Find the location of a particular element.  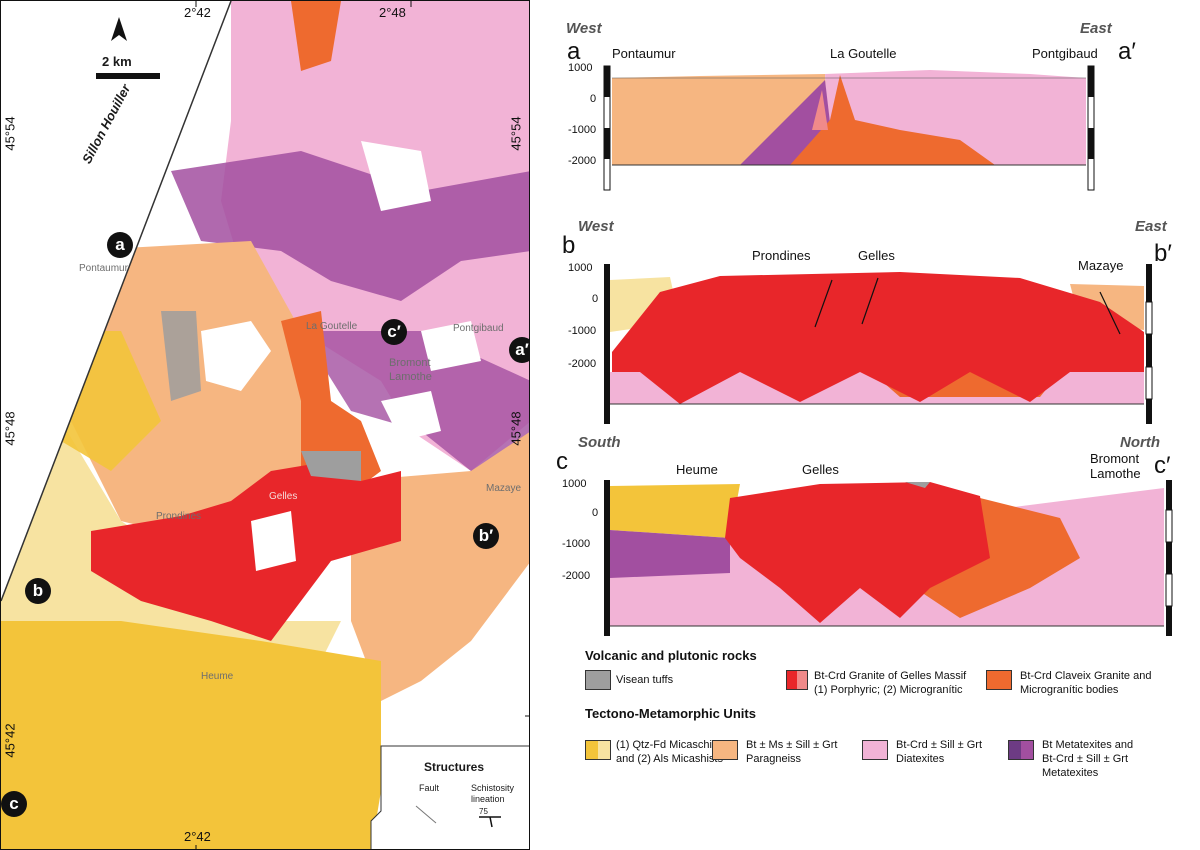

place-gelles: Gelles is located at coordinates (283, 496).